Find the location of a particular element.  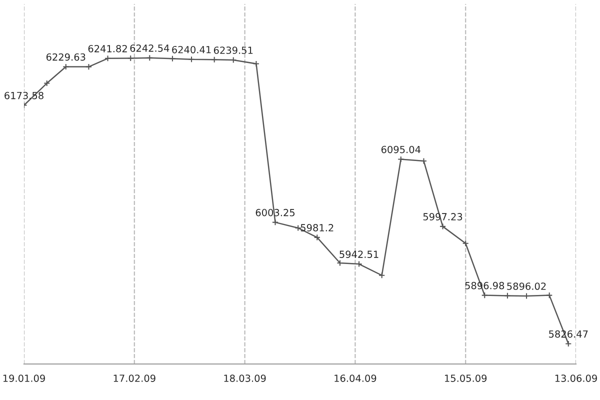

data-label: 6229.63 is located at coordinates (66, 57).